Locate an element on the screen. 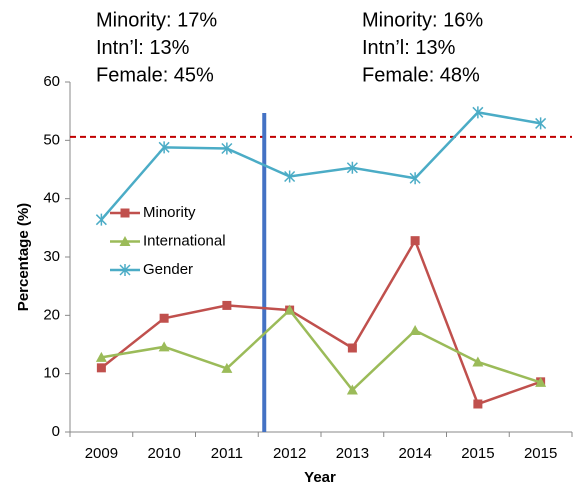  series-line is located at coordinates (321, 350).